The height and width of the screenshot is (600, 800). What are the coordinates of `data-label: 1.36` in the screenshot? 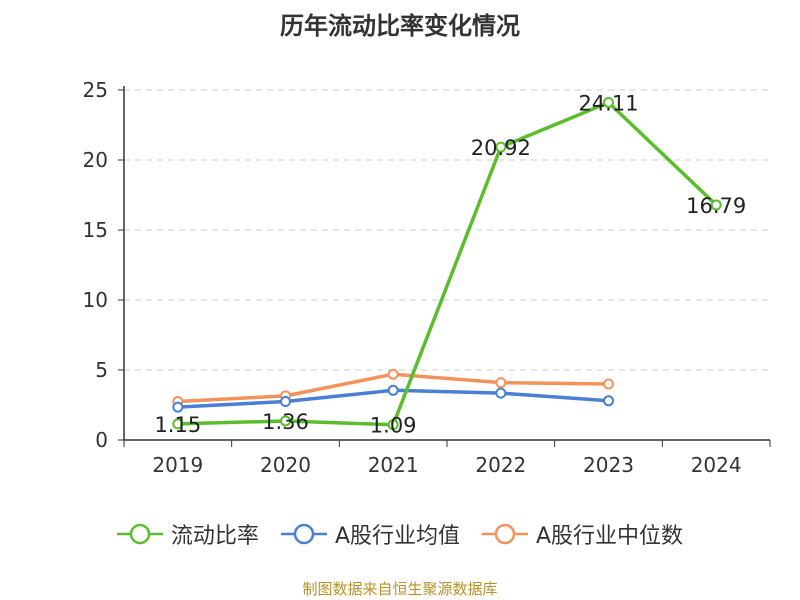 It's located at (285, 422).